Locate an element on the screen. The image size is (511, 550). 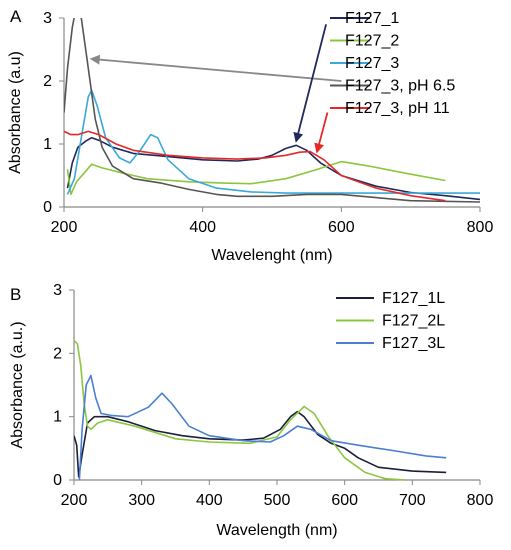
panel-b-series-f127-1l is located at coordinates (260, 444).